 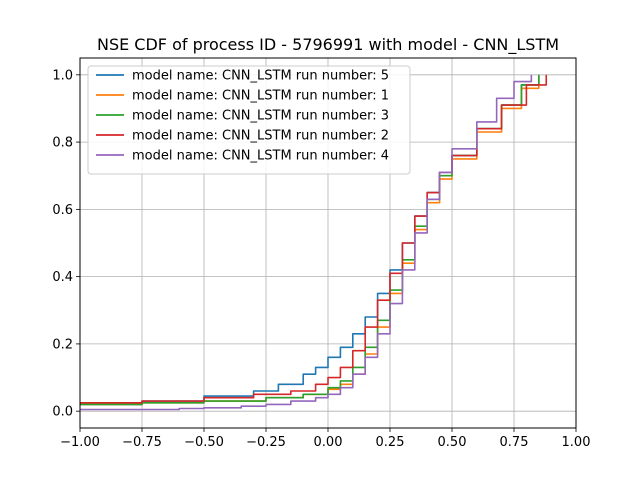 What do you see at coordinates (328, 442) in the screenshot?
I see `x-tick-label: 0.00` at bounding box center [328, 442].